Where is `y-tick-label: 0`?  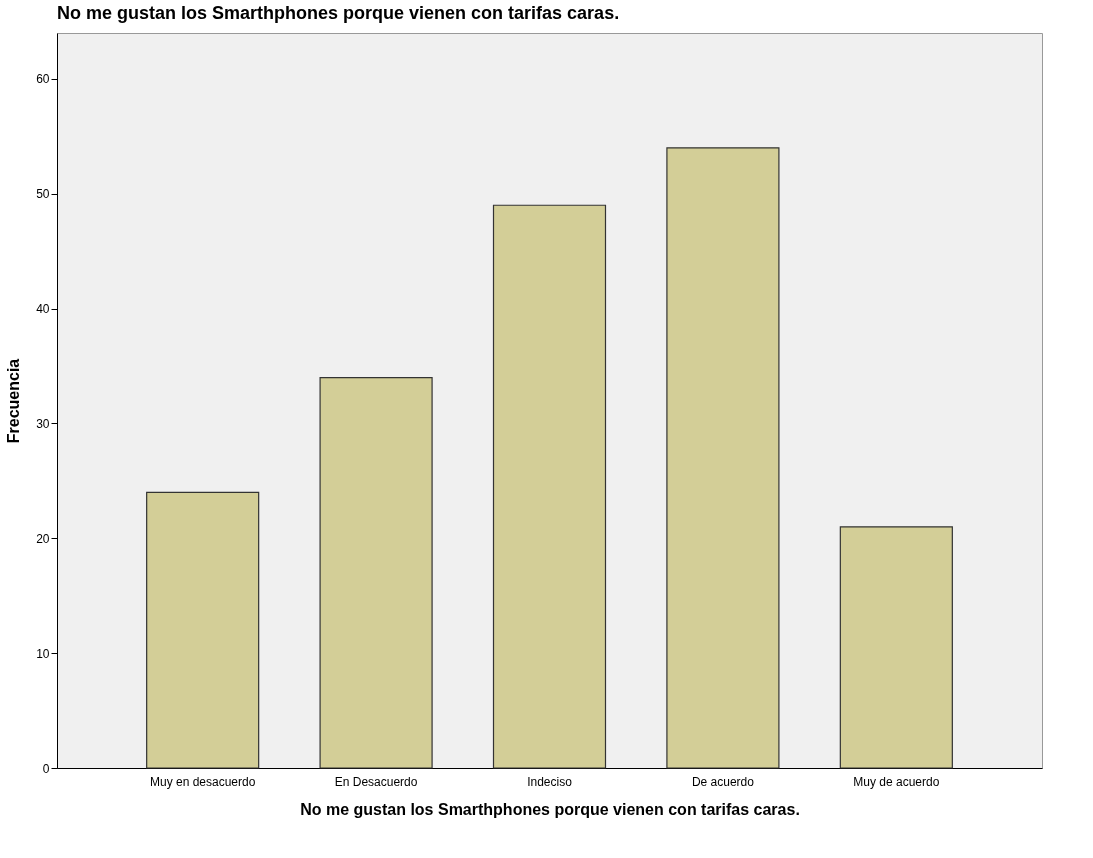
y-tick-label: 0 is located at coordinates (46, 768).